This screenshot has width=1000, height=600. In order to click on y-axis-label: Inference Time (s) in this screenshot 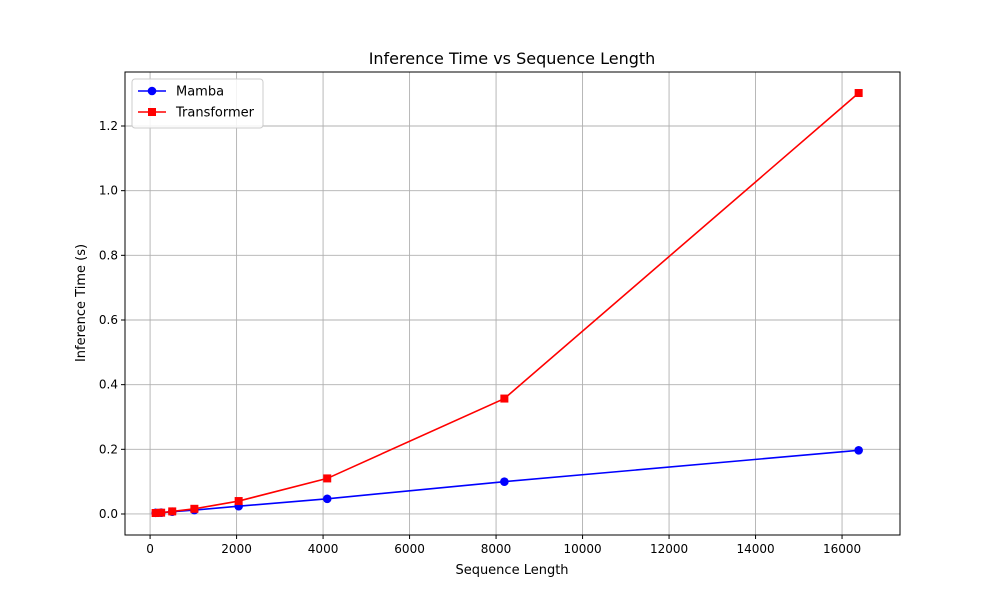, I will do `click(81, 303)`.